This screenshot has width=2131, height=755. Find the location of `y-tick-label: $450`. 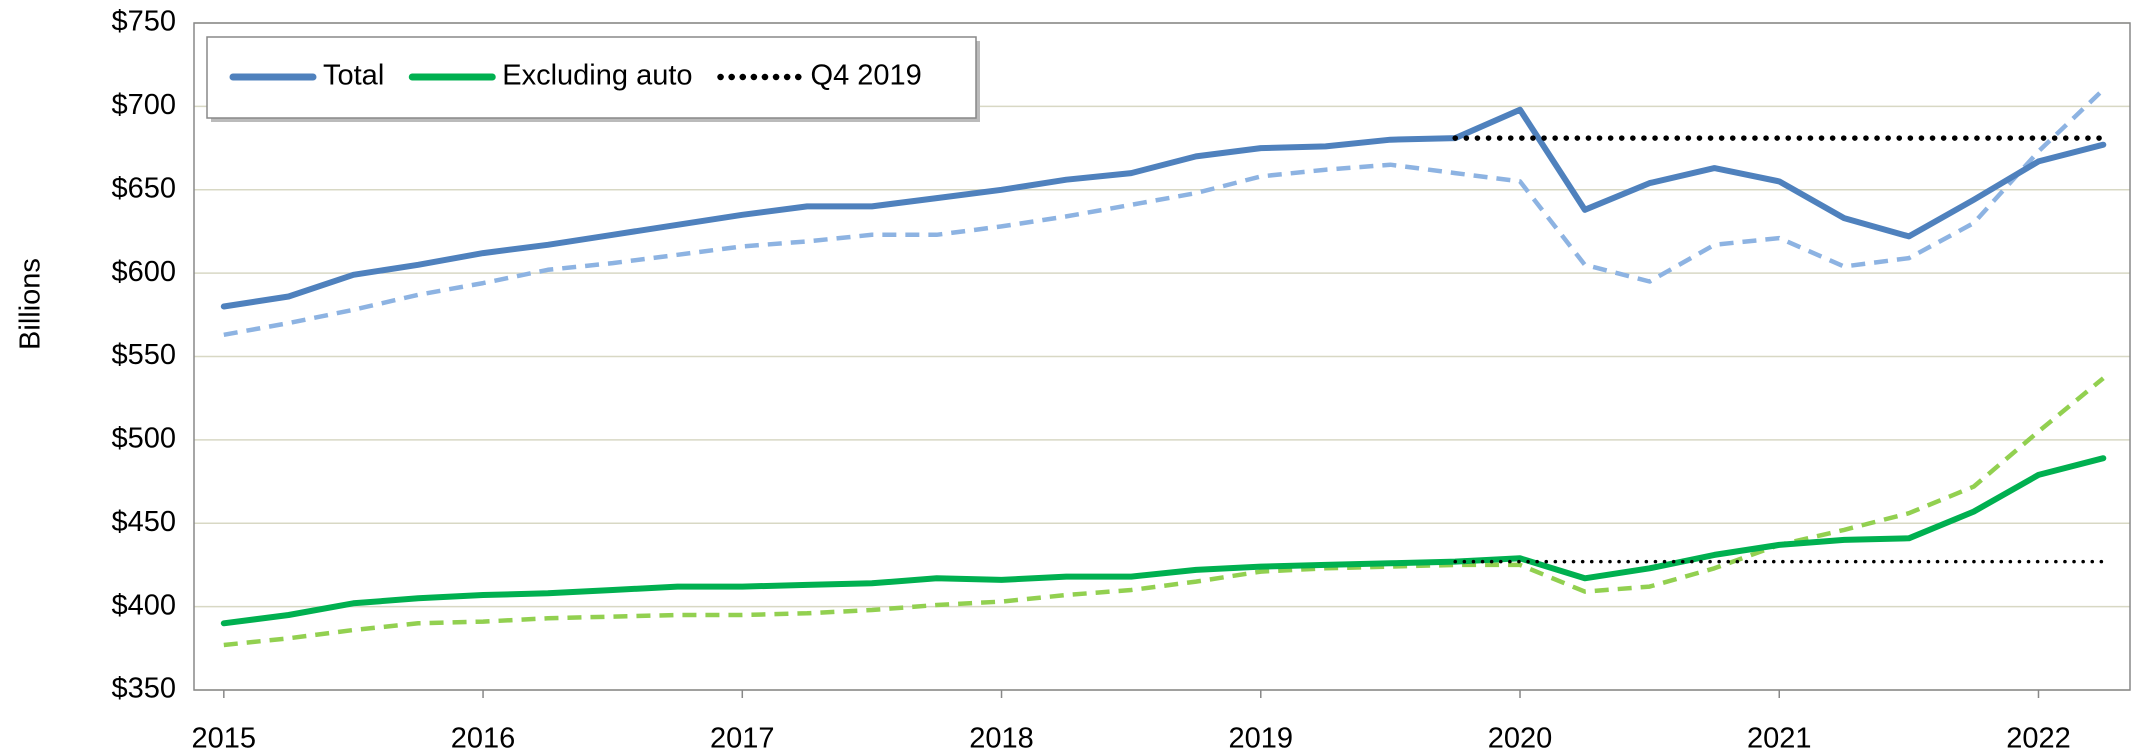

y-tick-label: $450 is located at coordinates (143, 522).